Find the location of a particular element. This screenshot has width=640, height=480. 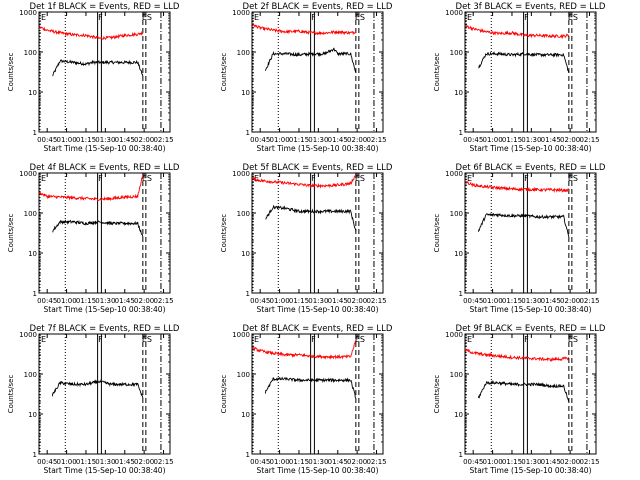

y-axis-label-4: Counts/sec is located at coordinates (11, 233).